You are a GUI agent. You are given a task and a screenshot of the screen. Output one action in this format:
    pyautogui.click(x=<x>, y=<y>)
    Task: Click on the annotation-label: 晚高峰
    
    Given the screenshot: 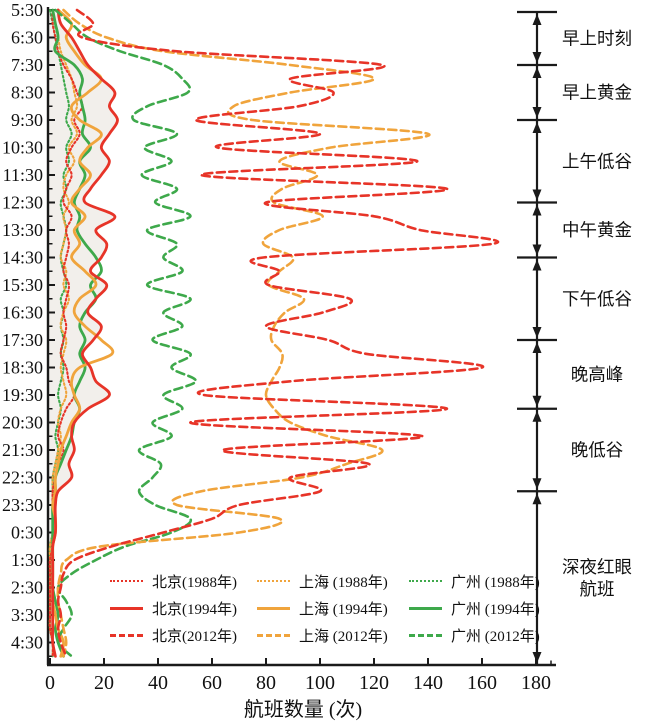 What is the action you would take?
    pyautogui.click(x=597, y=374)
    